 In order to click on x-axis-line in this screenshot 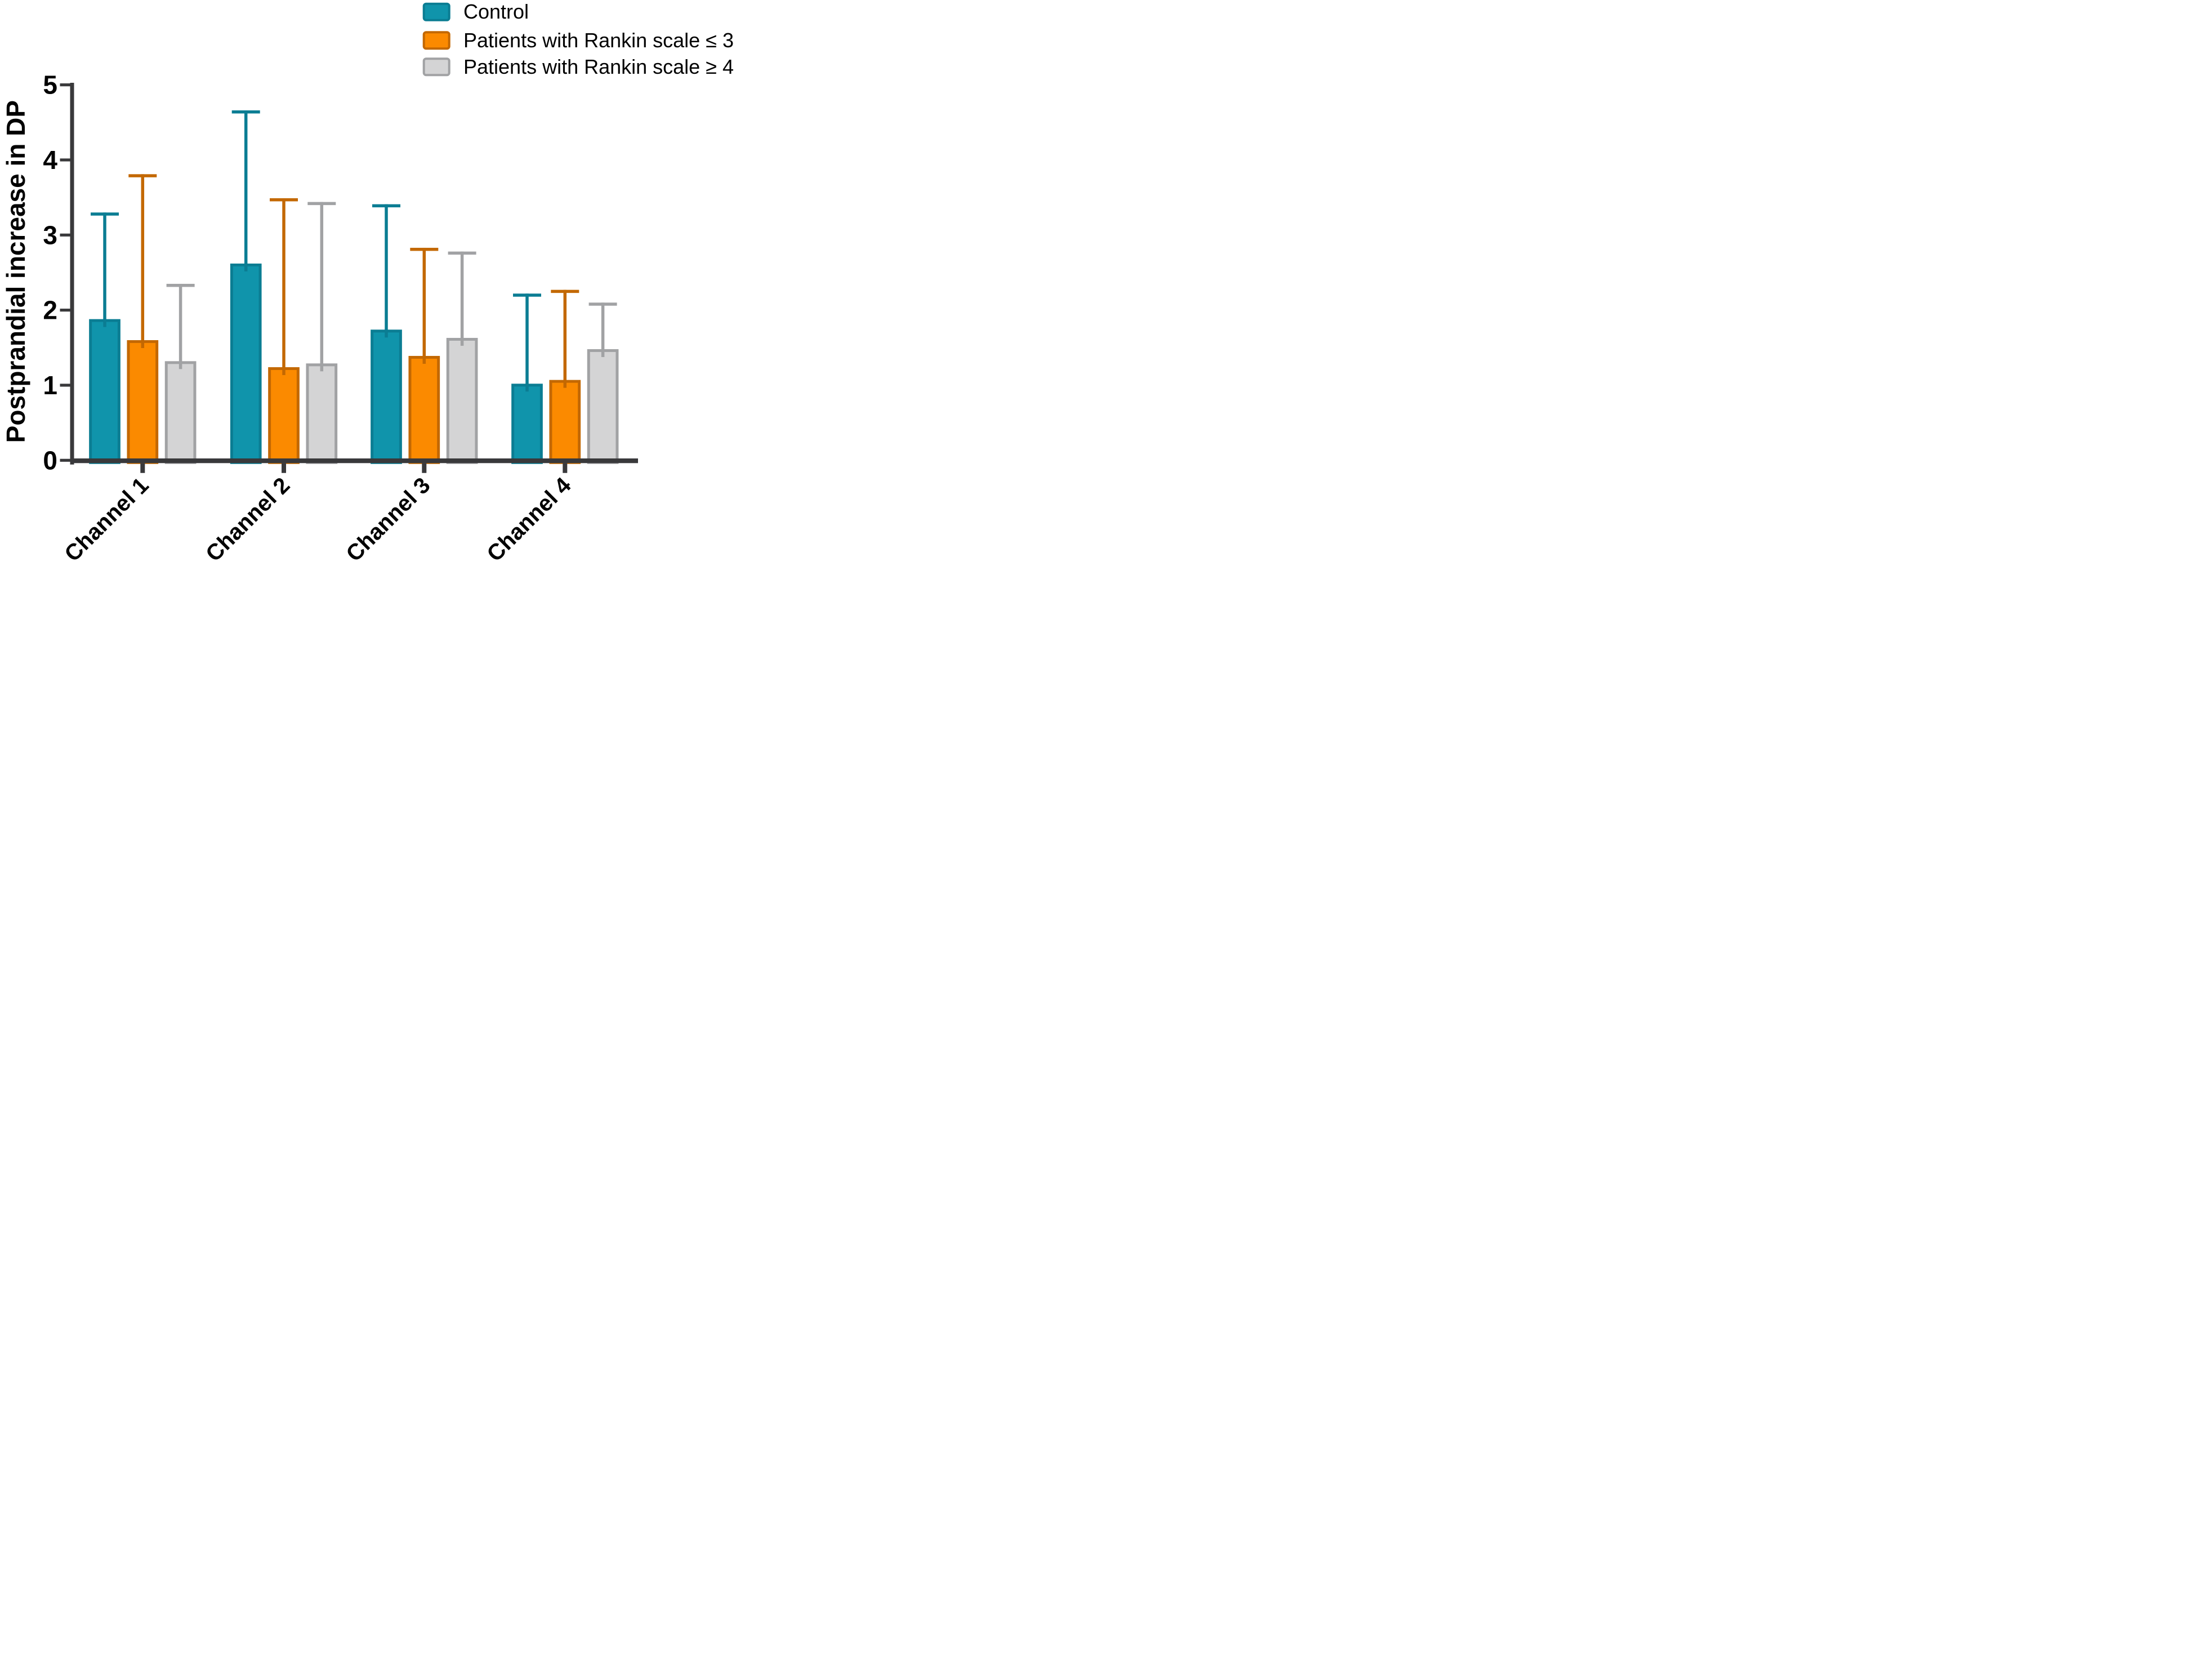, I will do `click(354, 461)`.